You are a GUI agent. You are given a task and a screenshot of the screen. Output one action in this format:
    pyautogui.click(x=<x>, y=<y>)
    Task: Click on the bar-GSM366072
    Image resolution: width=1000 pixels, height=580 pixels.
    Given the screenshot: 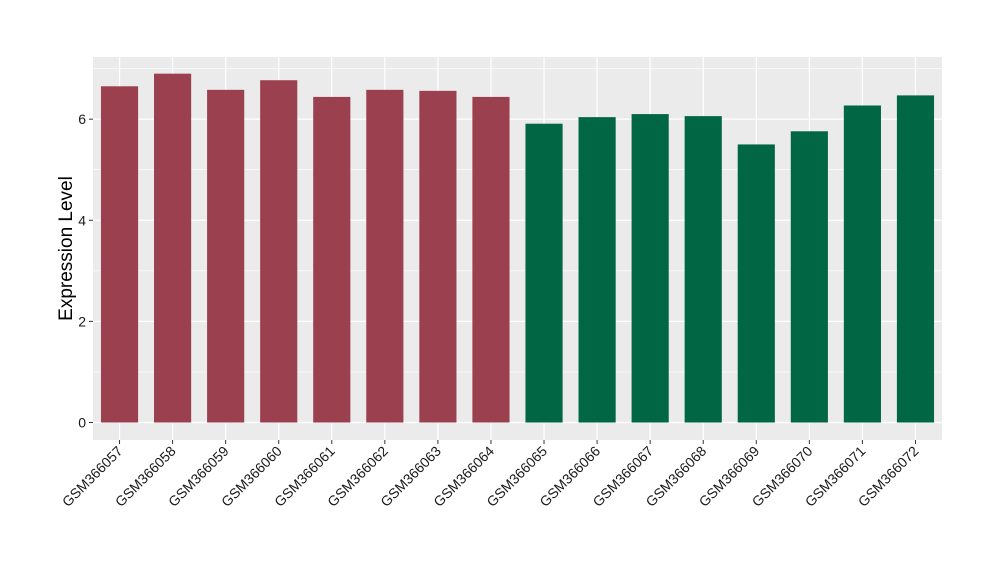 What is the action you would take?
    pyautogui.click(x=915, y=259)
    